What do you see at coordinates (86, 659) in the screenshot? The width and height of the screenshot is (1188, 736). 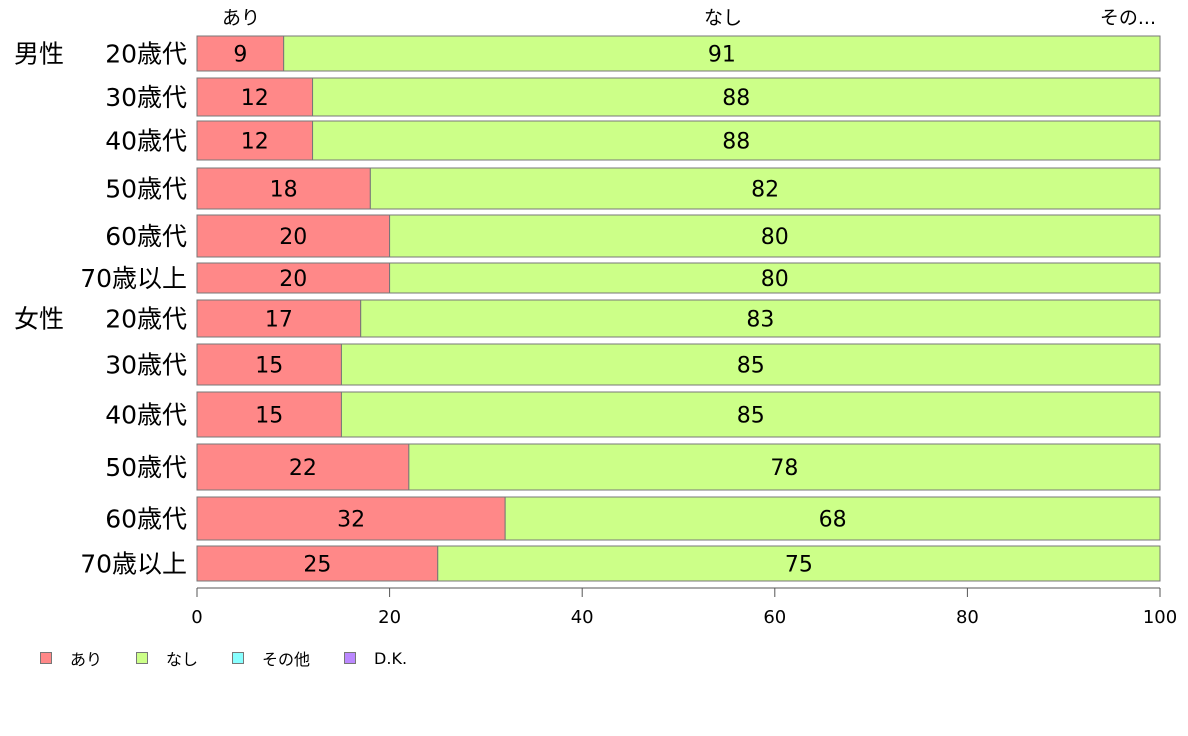 I see `legend-label-ari: あり` at bounding box center [86, 659].